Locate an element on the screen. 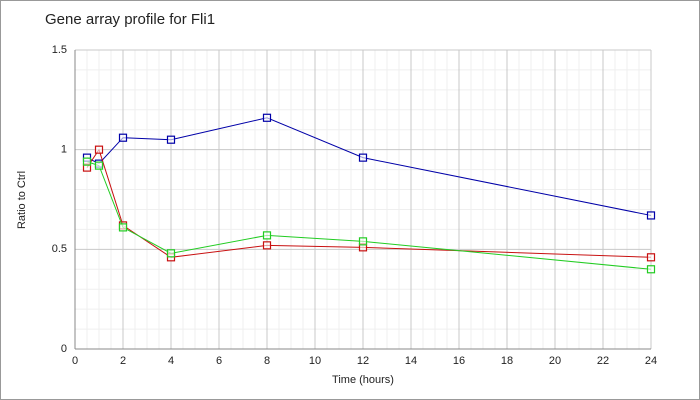 This screenshot has width=700, height=400. y-tick-label: 1 is located at coordinates (64, 150).